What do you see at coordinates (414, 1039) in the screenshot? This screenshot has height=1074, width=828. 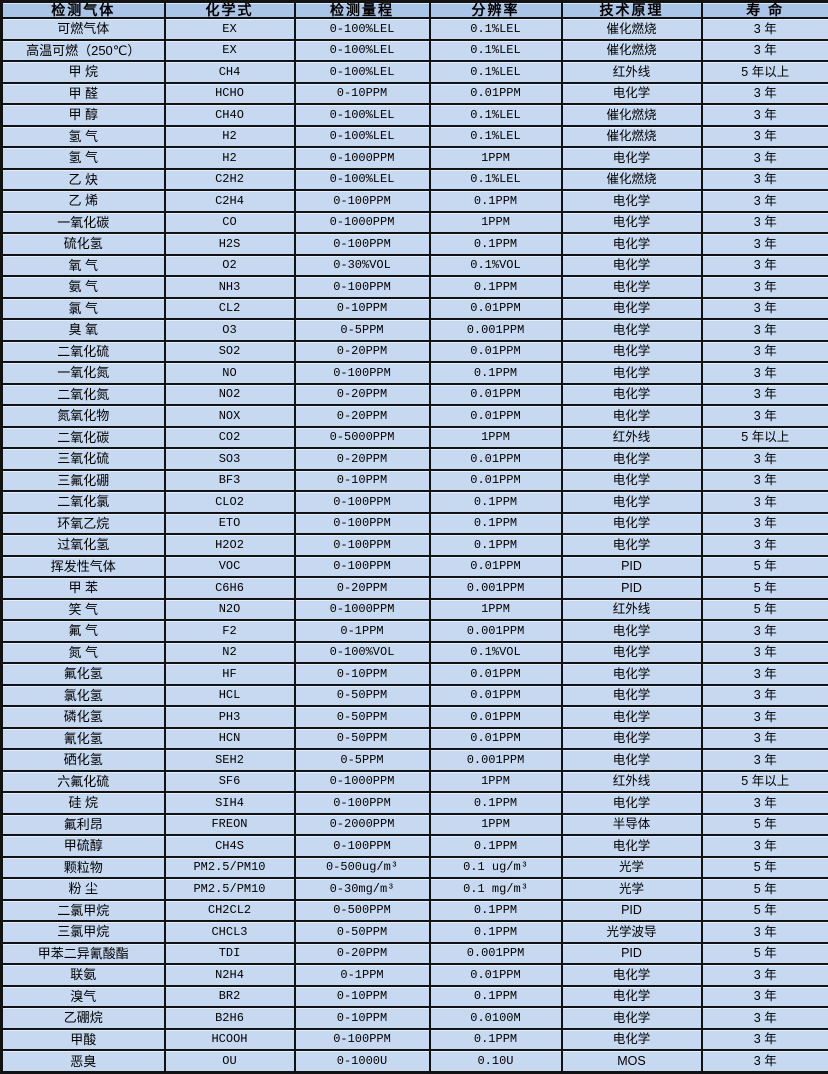 I see `table-row: 甲酸 HCOOH 0-100PPM 0.1PPM 电化学 3 年` at bounding box center [414, 1039].